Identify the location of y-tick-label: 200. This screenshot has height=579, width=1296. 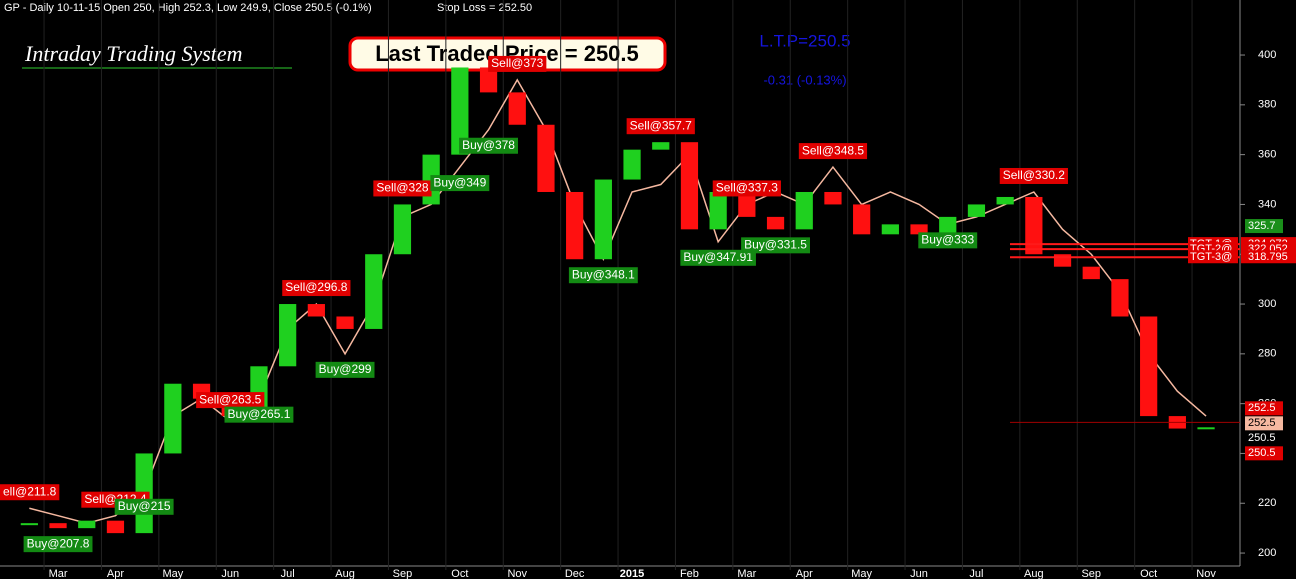
(1267, 553).